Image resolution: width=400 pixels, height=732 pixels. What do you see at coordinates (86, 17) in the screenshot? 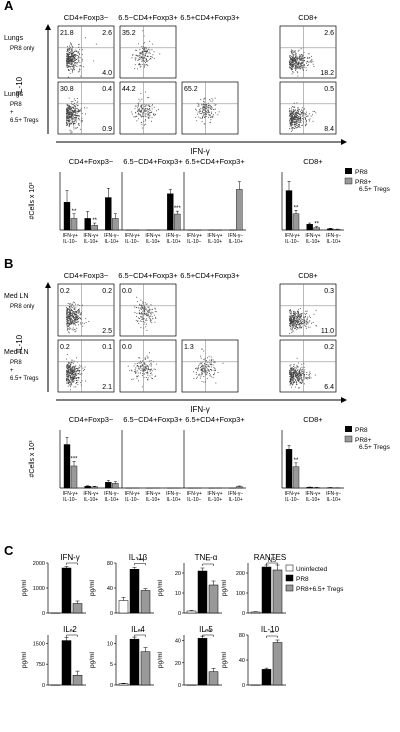
I see `population-header: CD4+Foxp3−` at bounding box center [86, 17].